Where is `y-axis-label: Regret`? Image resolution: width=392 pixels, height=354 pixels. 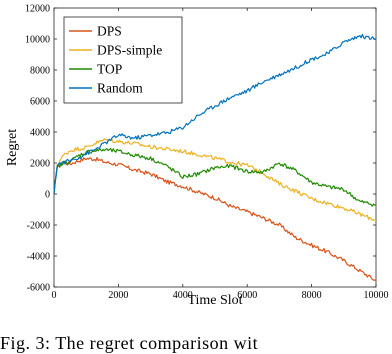 y-axis-label: Regret is located at coordinates (12, 147).